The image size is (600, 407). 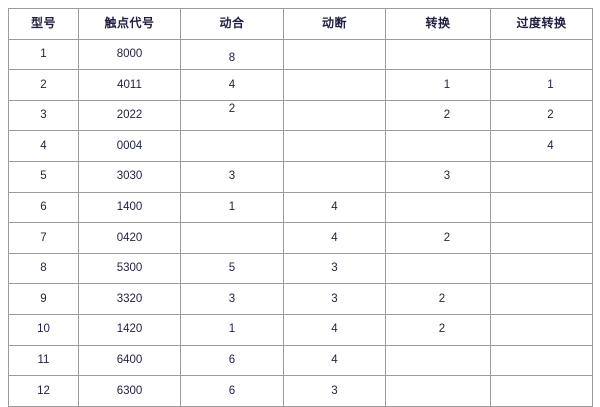 I want to click on table-row: 12 6300 6 3, so click(x=300, y=391).